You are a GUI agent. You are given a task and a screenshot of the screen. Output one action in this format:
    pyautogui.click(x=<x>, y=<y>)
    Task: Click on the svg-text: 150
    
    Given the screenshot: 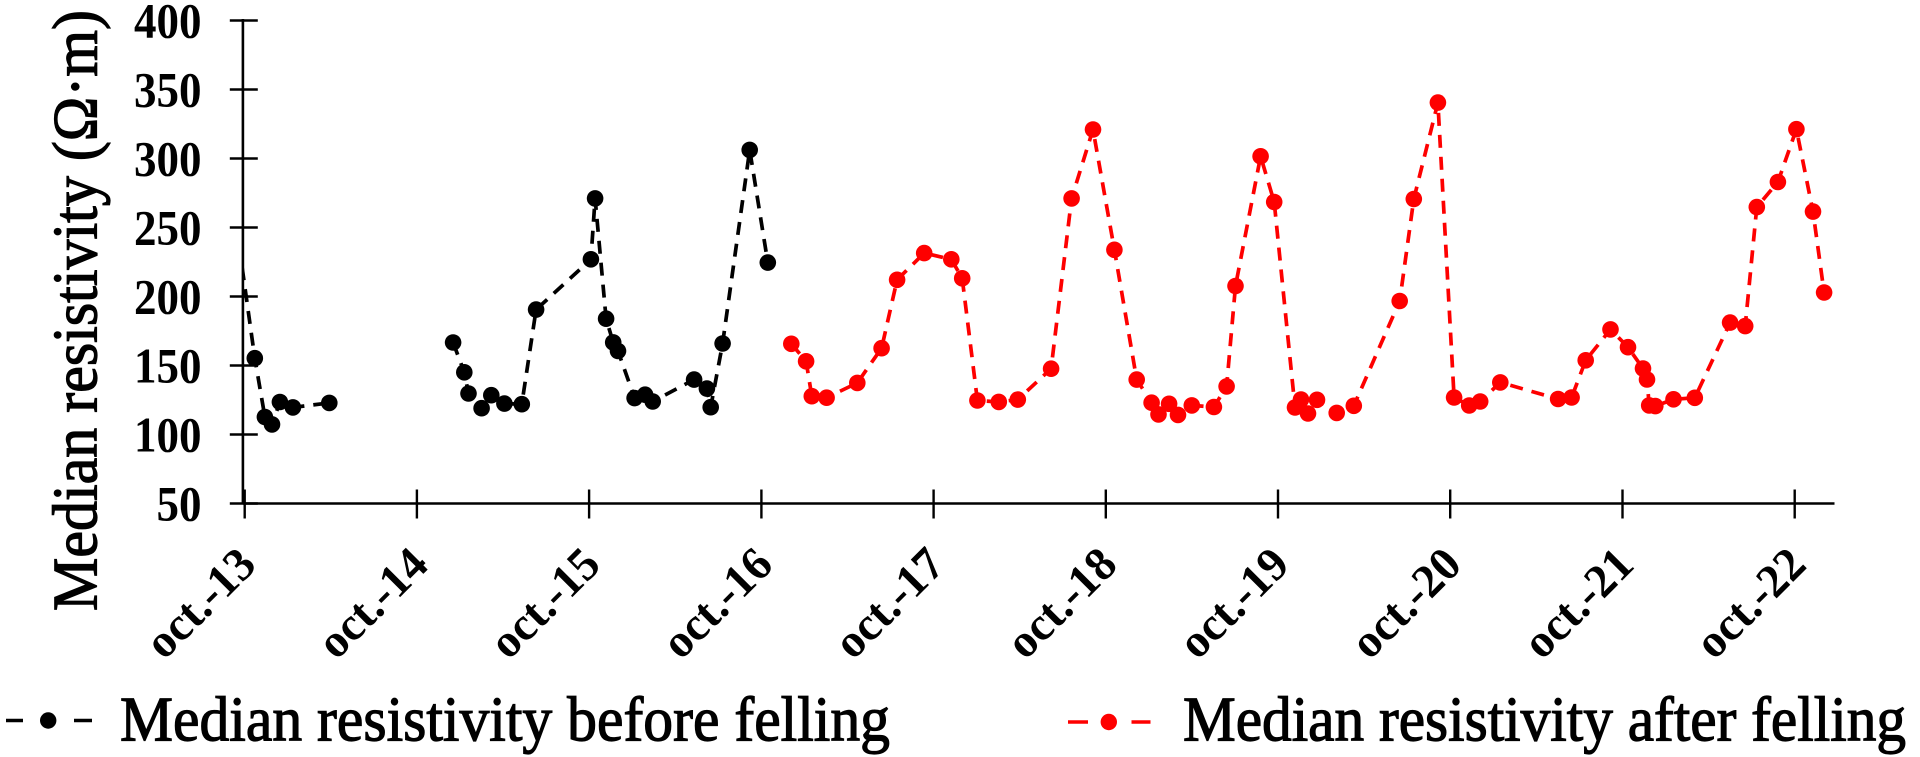 What is the action you would take?
    pyautogui.click(x=168, y=366)
    